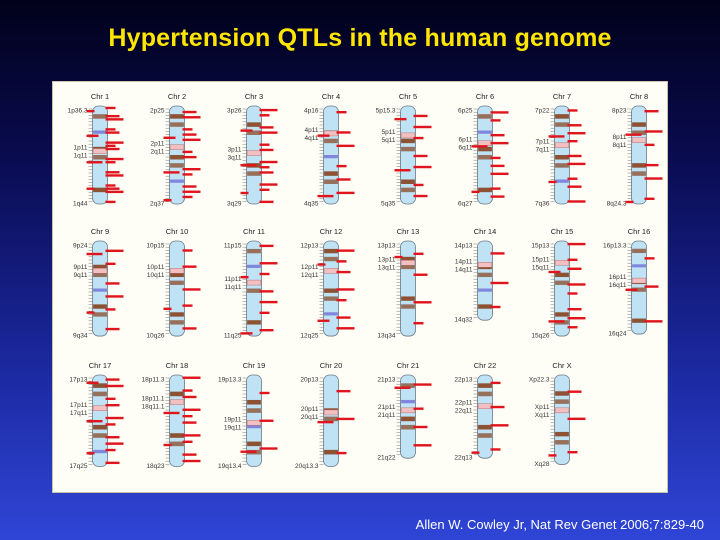  Describe the element at coordinates (331, 231) in the screenshot. I see `chromosome-name: Chr 12` at that location.